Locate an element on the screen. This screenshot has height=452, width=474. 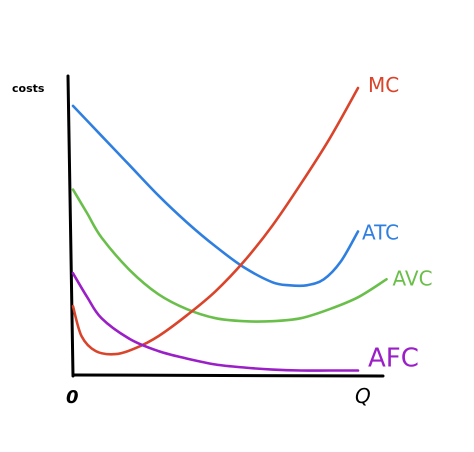
series-label-layer: ATC AVC MC AFC is located at coordinates (397, 223).